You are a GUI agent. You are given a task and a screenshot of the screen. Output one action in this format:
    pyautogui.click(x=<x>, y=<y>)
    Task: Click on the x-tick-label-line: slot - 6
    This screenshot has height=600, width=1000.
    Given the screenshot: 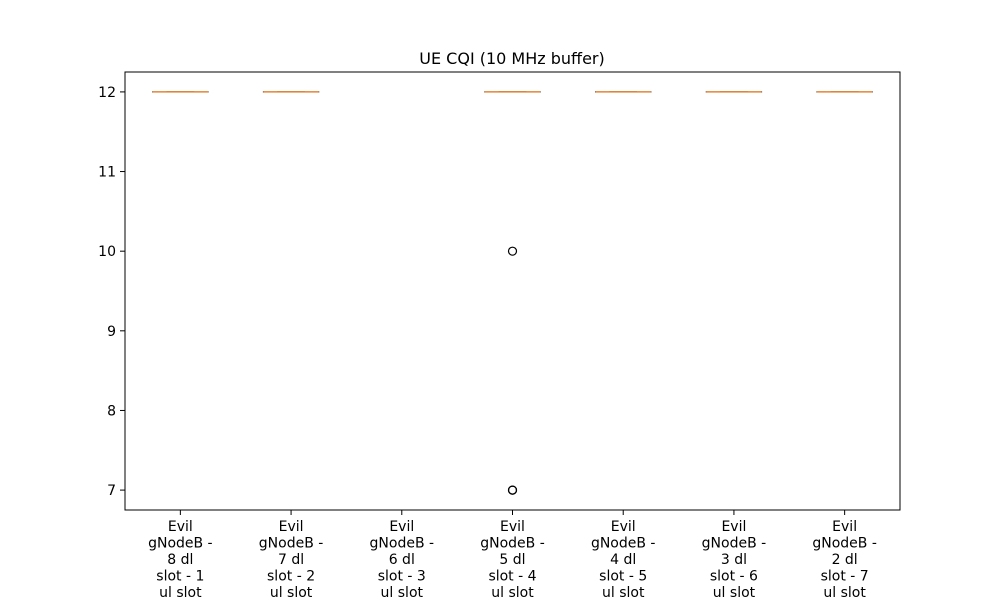 What is the action you would take?
    pyautogui.click(x=734, y=577)
    